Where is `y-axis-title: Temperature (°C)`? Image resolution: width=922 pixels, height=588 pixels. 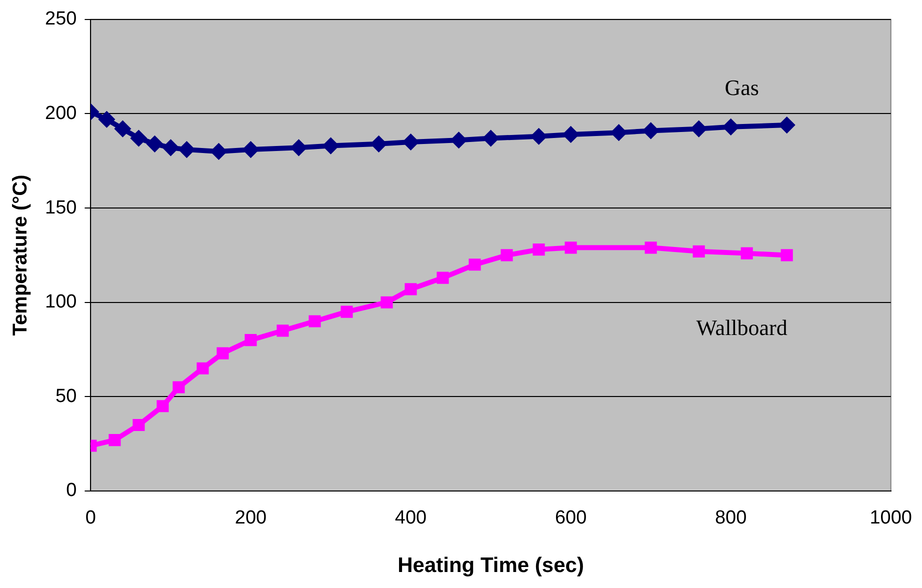
y-axis-title: Temperature (°C) is located at coordinates (21, 255).